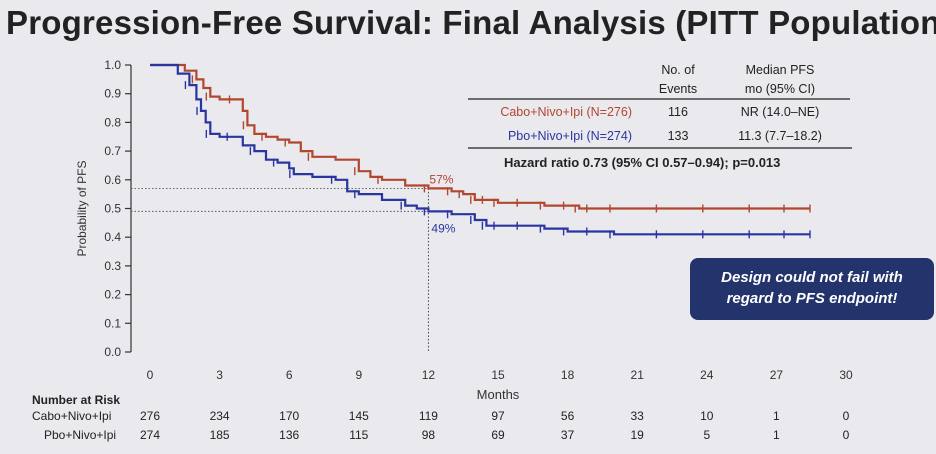 The image size is (936, 454). Describe the element at coordinates (289, 435) in the screenshot. I see `risk-value-pbo: 136` at that location.